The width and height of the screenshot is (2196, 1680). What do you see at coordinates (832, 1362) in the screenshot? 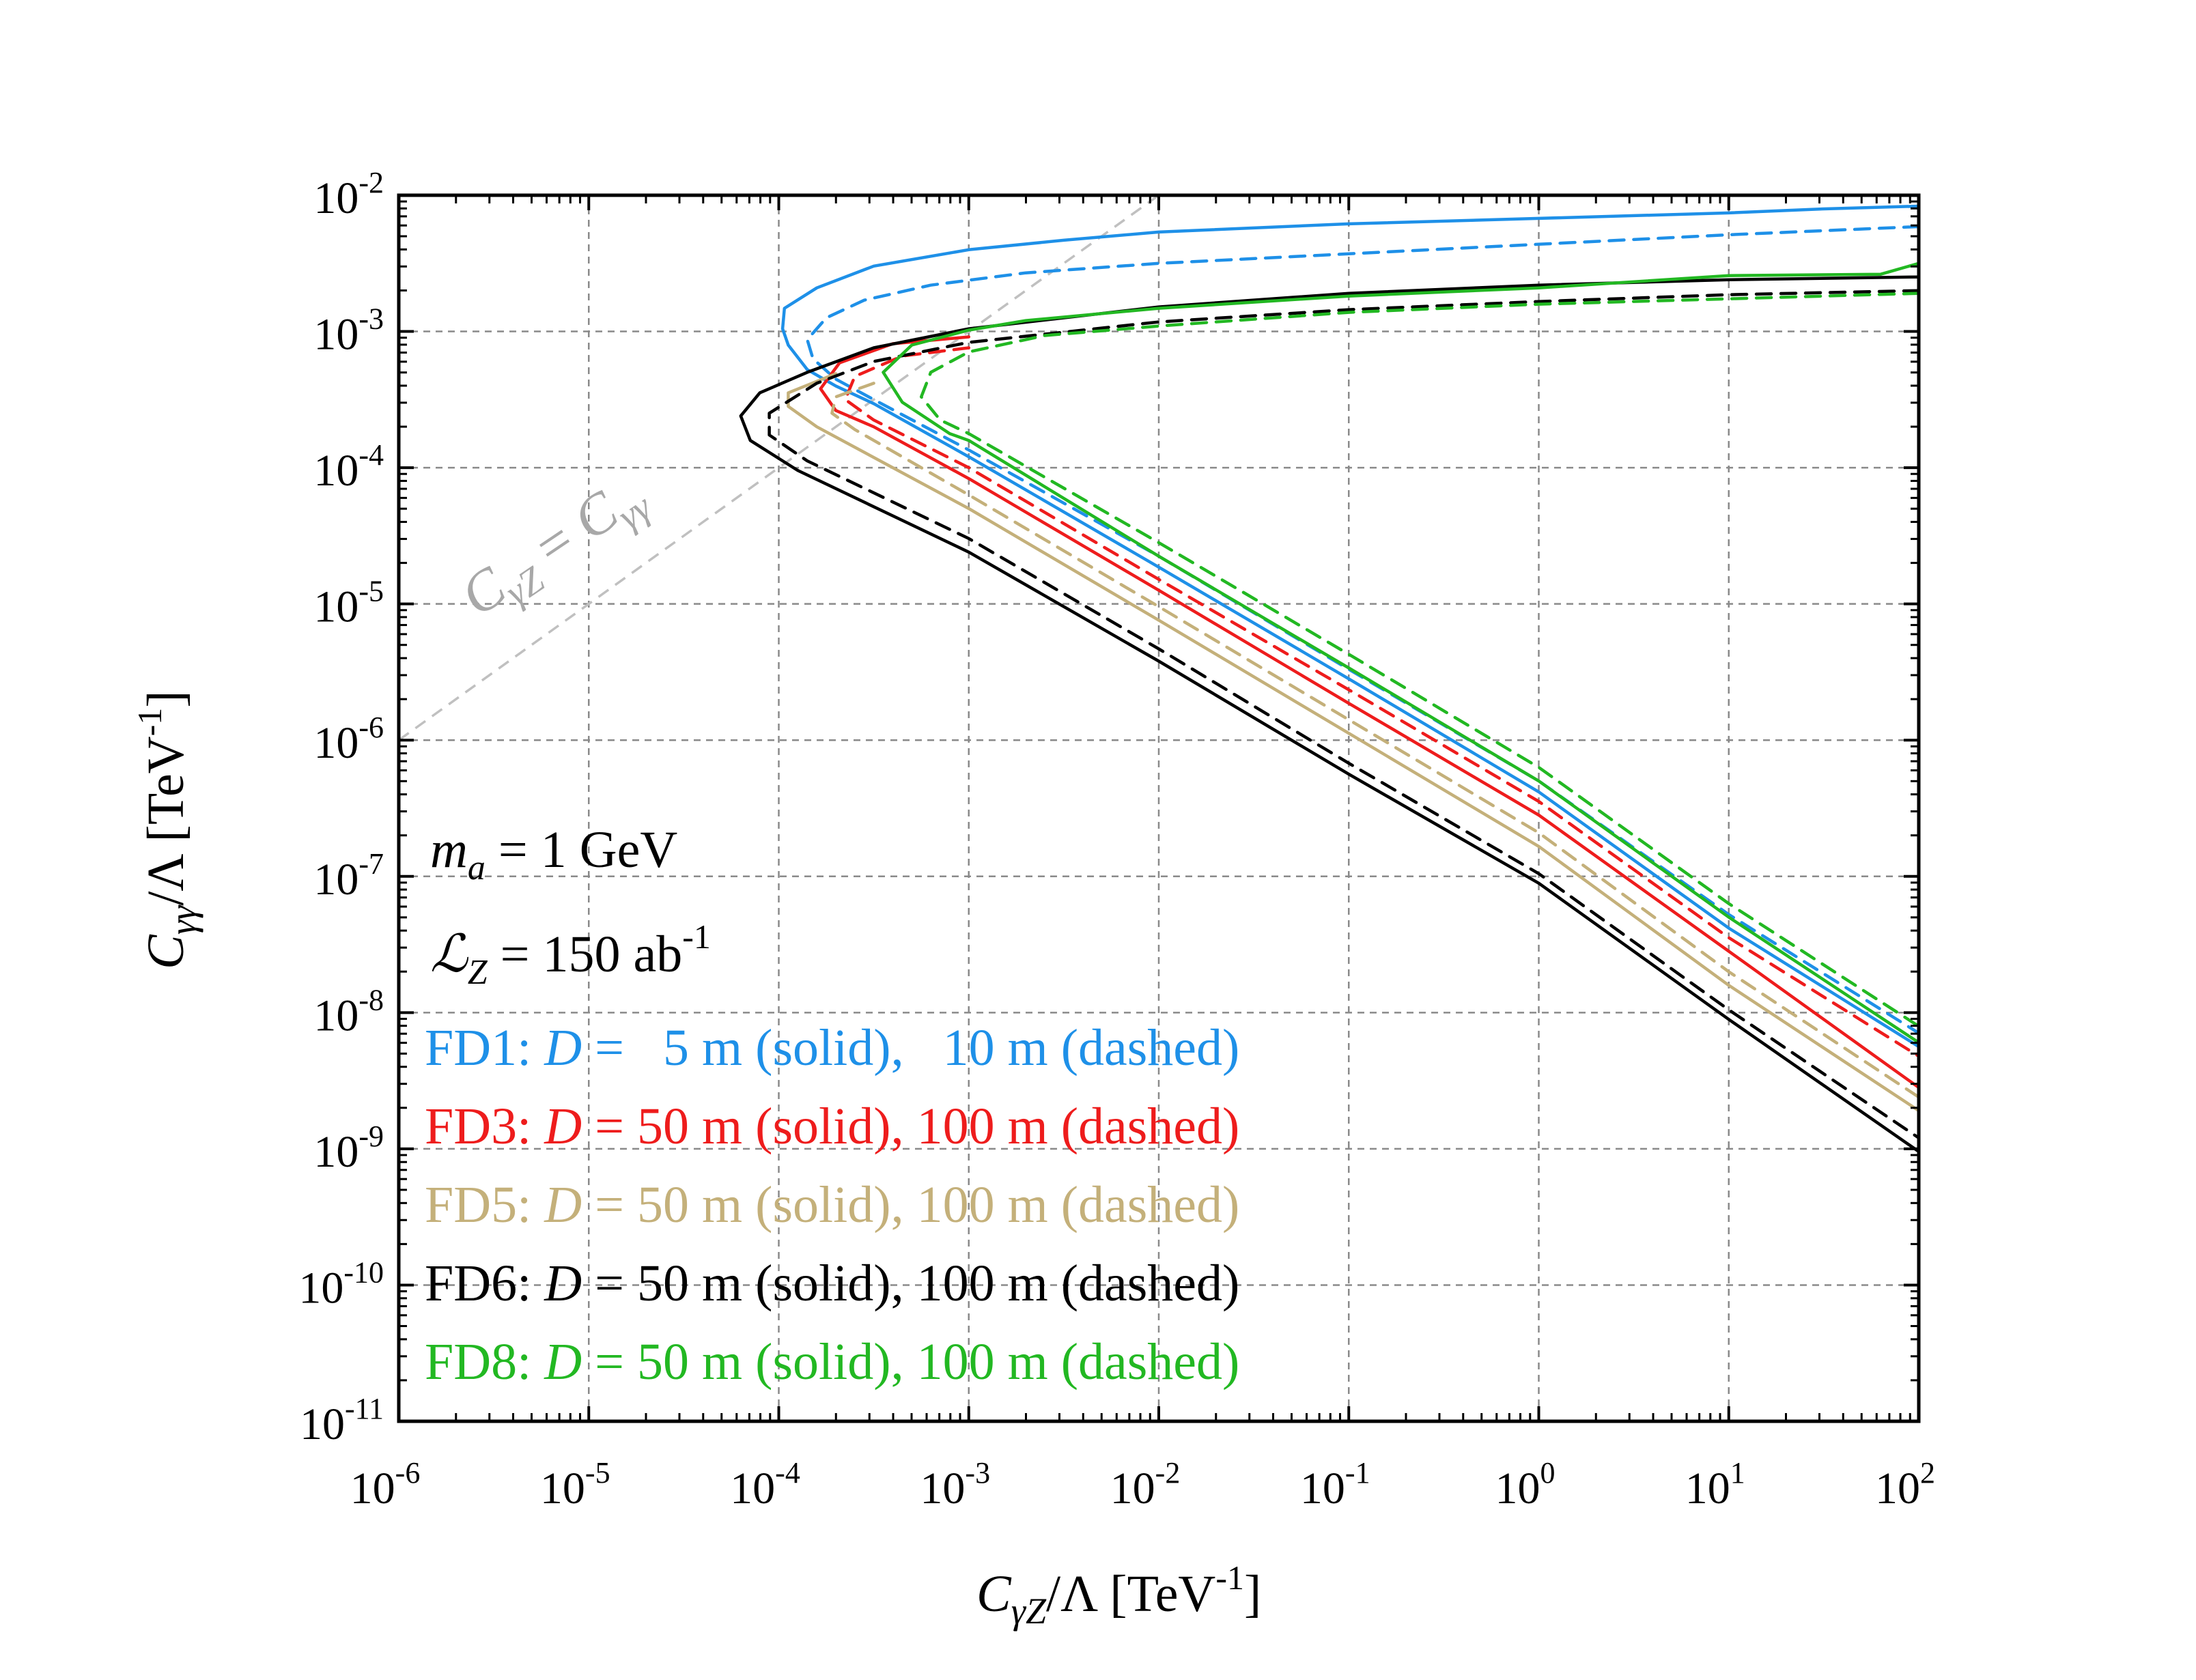
I see `legend-entry-fd8: FD8: D = 50 m (solid), 100 m (dashed)` at bounding box center [832, 1362].